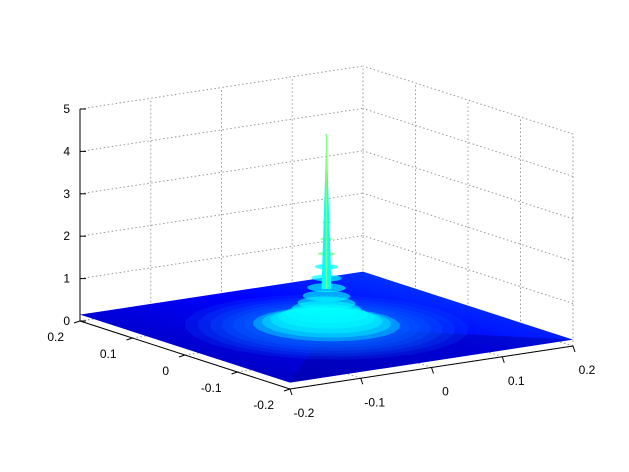 The height and width of the screenshot is (472, 629). What do you see at coordinates (66, 236) in the screenshot?
I see `z-tick-label: 2` at bounding box center [66, 236].